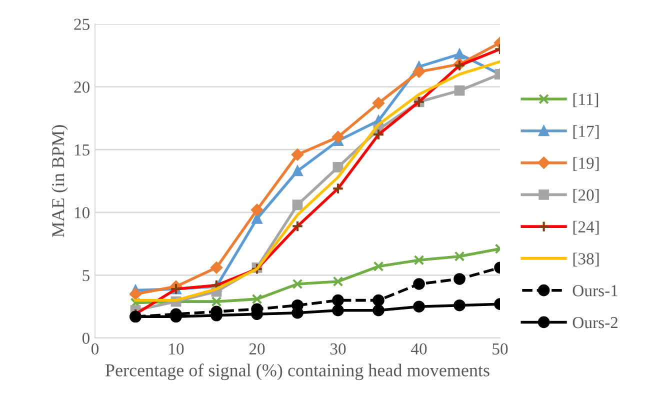 The height and width of the screenshot is (414, 653). What do you see at coordinates (595, 290) in the screenshot?
I see `legend-label: Ours-1` at bounding box center [595, 290].